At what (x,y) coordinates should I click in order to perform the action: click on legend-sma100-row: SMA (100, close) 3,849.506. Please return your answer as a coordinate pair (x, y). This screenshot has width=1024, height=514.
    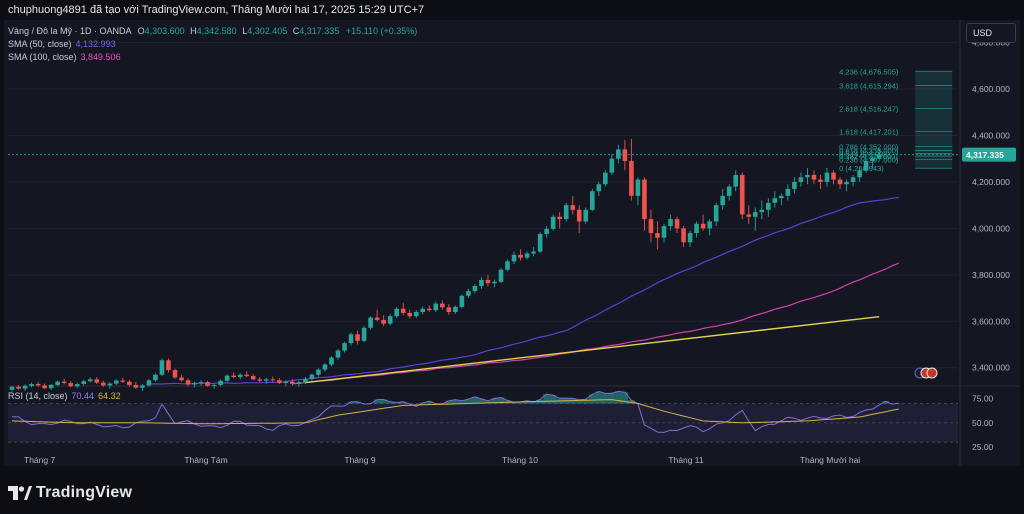
    Looking at the image, I should click on (64, 57).